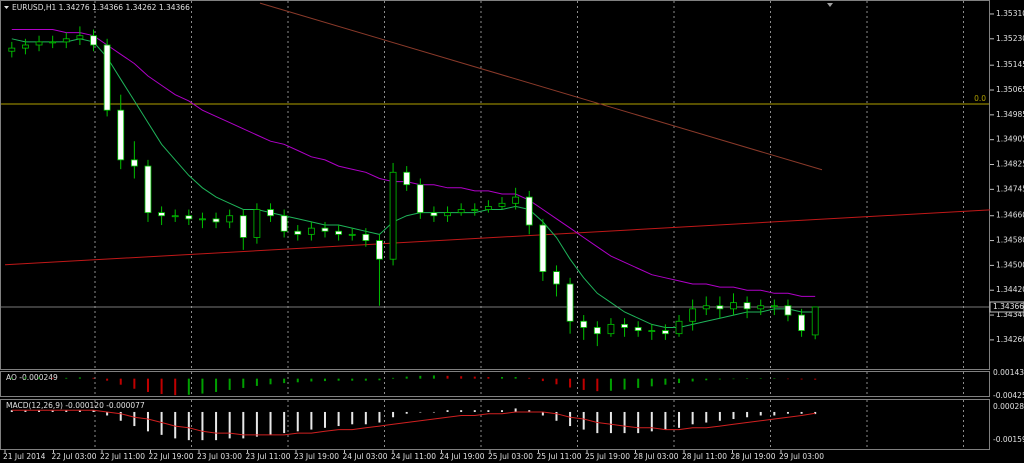 Image resolution: width=1024 pixels, height=463 pixels. Describe the element at coordinates (1010, 215) in the screenshot. I see `y-tick-label: 1.34660` at that location.